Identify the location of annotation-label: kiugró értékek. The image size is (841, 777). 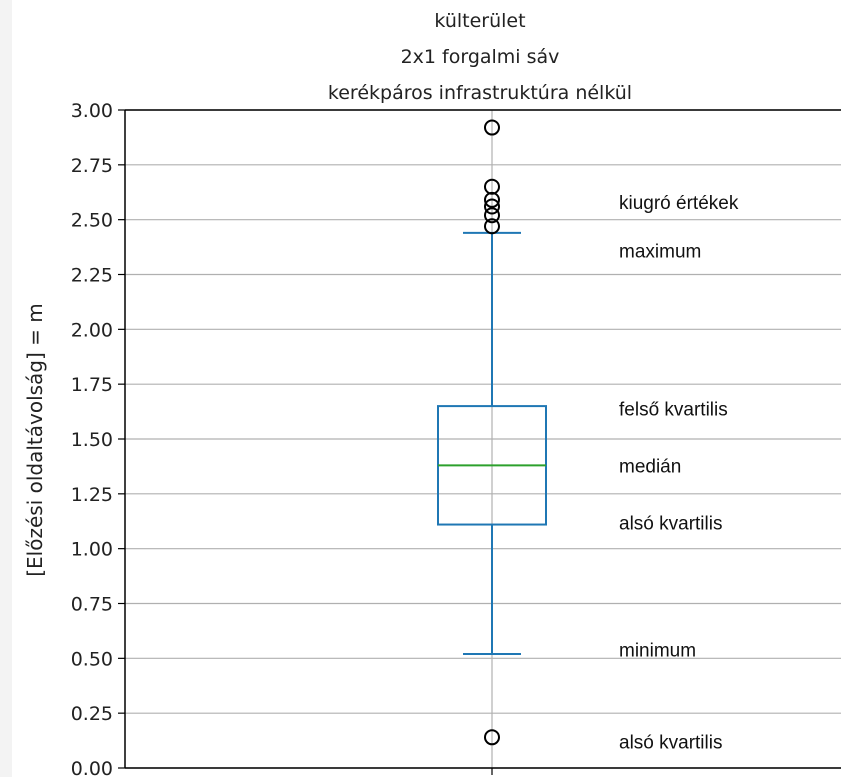
(679, 203).